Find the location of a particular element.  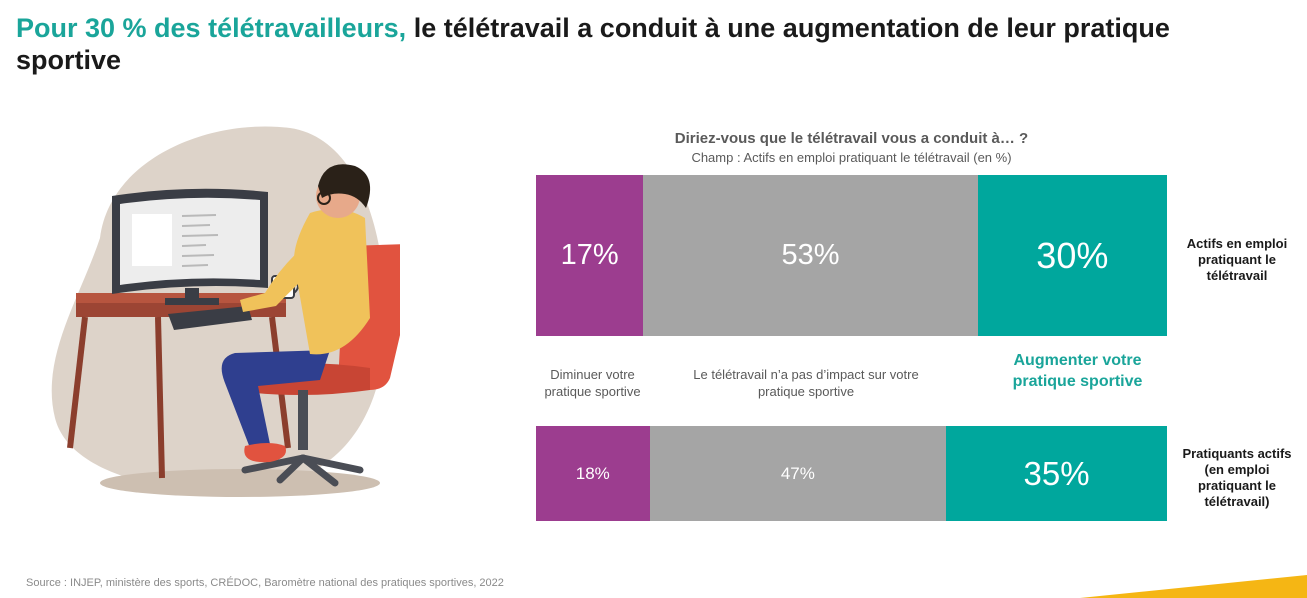

chair-post is located at coordinates (303, 420).